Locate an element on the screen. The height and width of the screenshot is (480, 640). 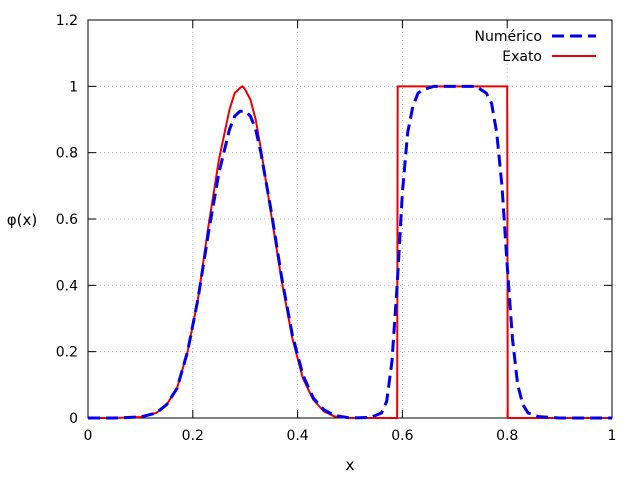
y-tick-label: 0.2 is located at coordinates (67, 353).